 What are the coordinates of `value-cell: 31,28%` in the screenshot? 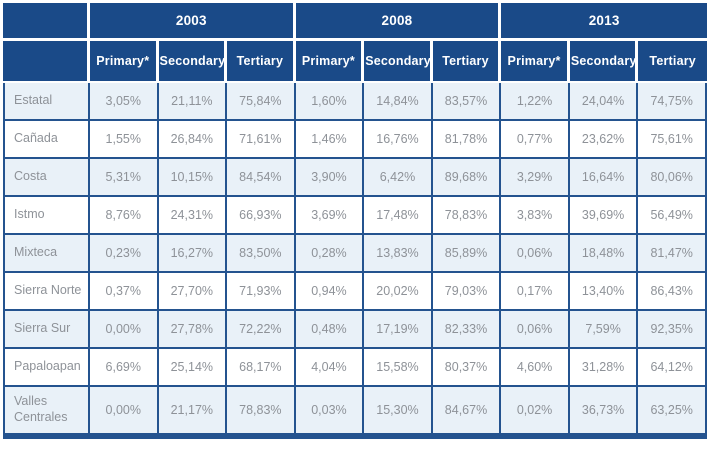 It's located at (604, 368).